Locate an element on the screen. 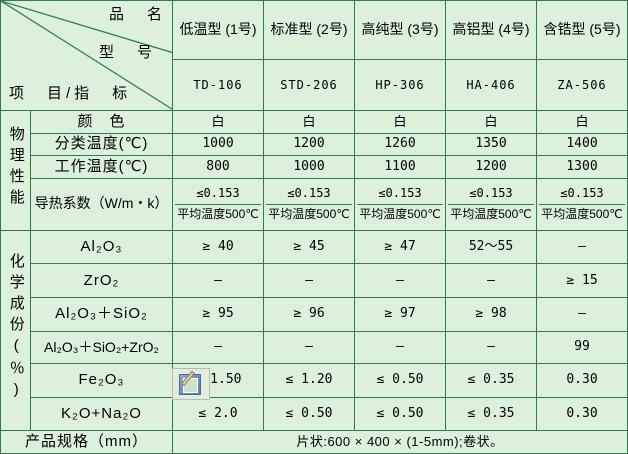 This screenshot has height=454, width=628. cell-thermal-conductivity-3: ≤0.153 平均温度500℃ is located at coordinates (491, 204).